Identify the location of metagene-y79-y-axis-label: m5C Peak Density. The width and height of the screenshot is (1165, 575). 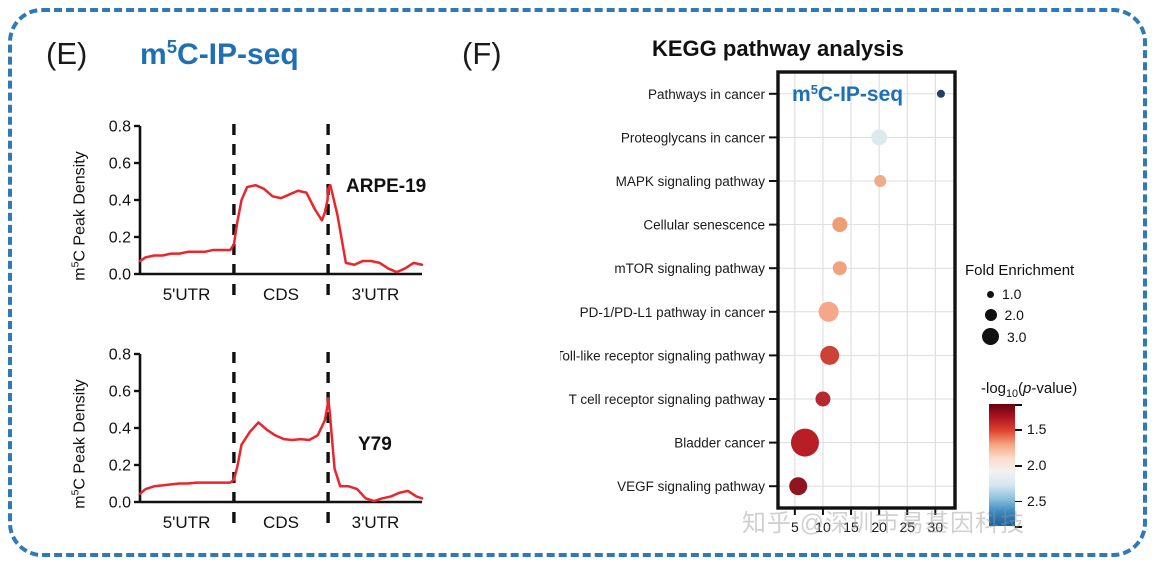
(79, 443).